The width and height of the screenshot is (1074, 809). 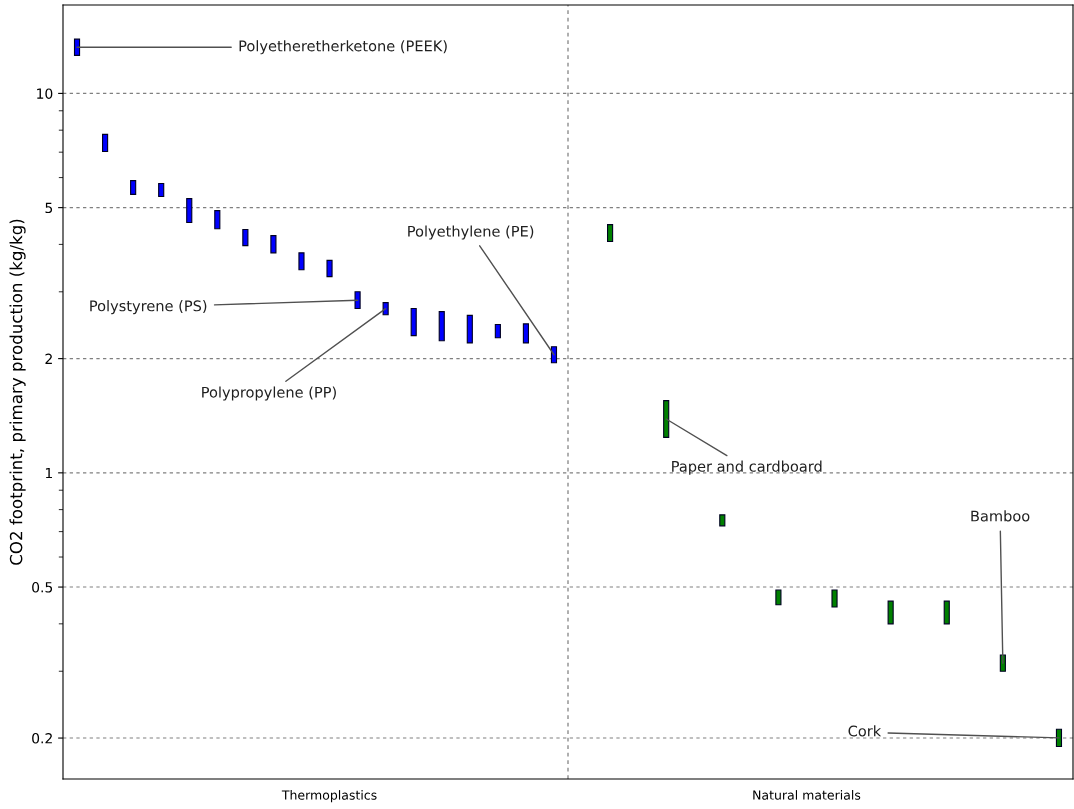 I want to click on x-tick-label: Natural materials, so click(x=807, y=795).